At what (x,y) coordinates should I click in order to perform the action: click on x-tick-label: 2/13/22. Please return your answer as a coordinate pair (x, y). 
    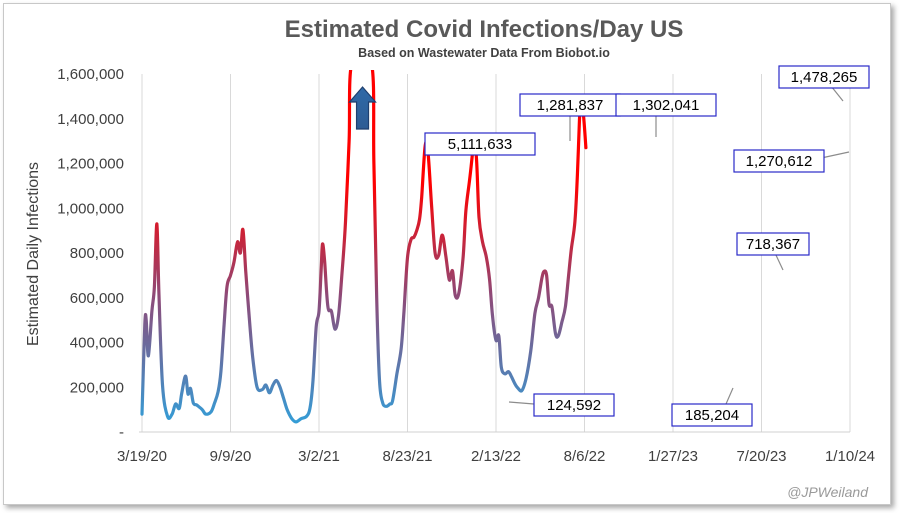
    Looking at the image, I should click on (496, 456).